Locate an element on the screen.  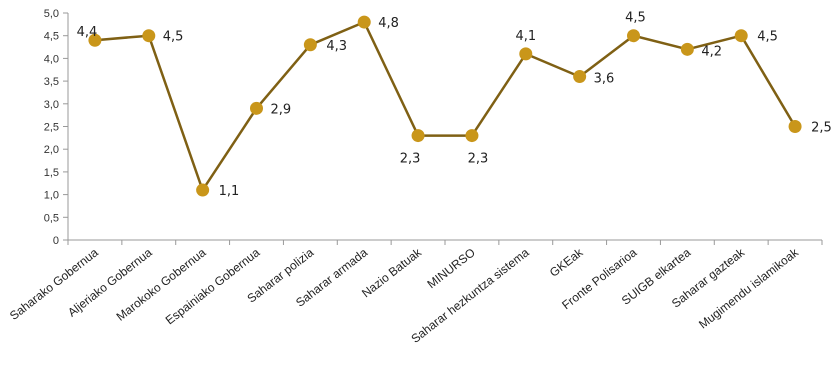
y-tick-label: 1,0 is located at coordinates (51, 196).